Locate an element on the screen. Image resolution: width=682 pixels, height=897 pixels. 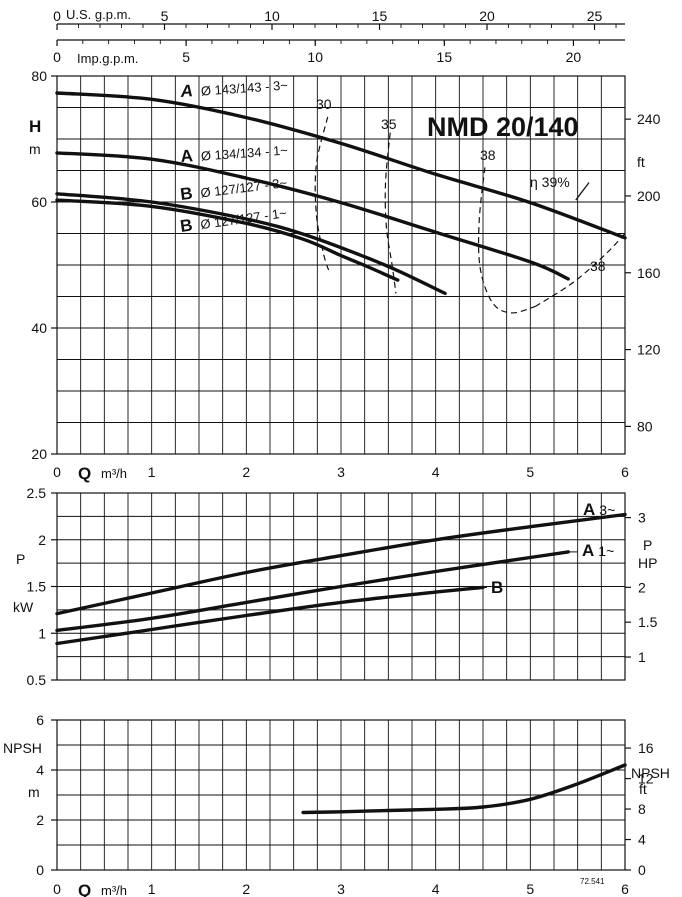
power-tick-label: 0.5 is located at coordinates (37, 680).